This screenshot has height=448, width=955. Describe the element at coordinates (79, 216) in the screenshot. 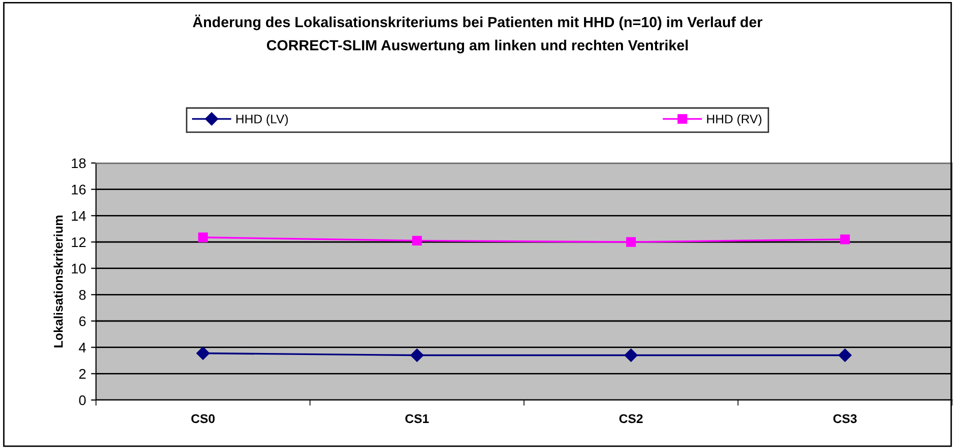

I see `y-tick-label: 14` at that location.